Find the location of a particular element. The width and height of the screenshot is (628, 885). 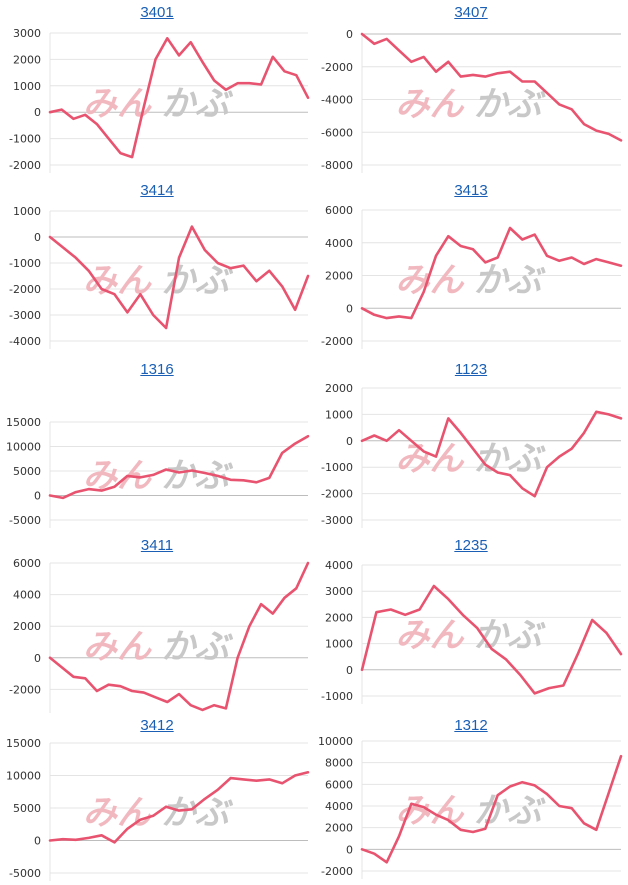

chart-title-link: 1235 is located at coordinates (471, 545).